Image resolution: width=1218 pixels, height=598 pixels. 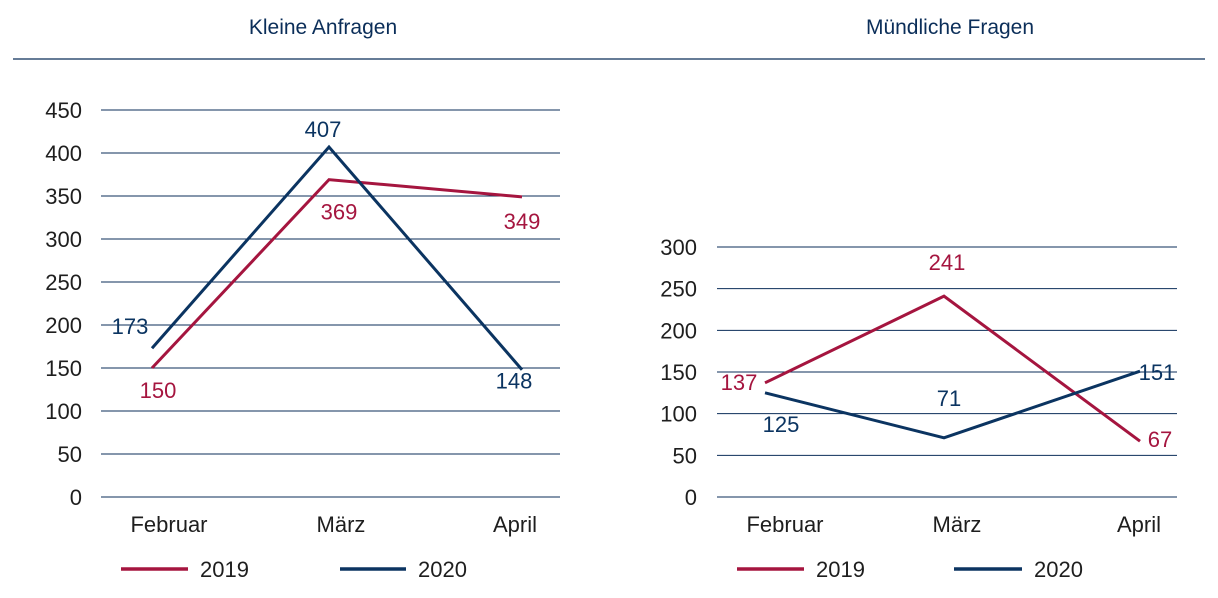 What do you see at coordinates (1160, 439) in the screenshot?
I see `data-label: 67` at bounding box center [1160, 439].